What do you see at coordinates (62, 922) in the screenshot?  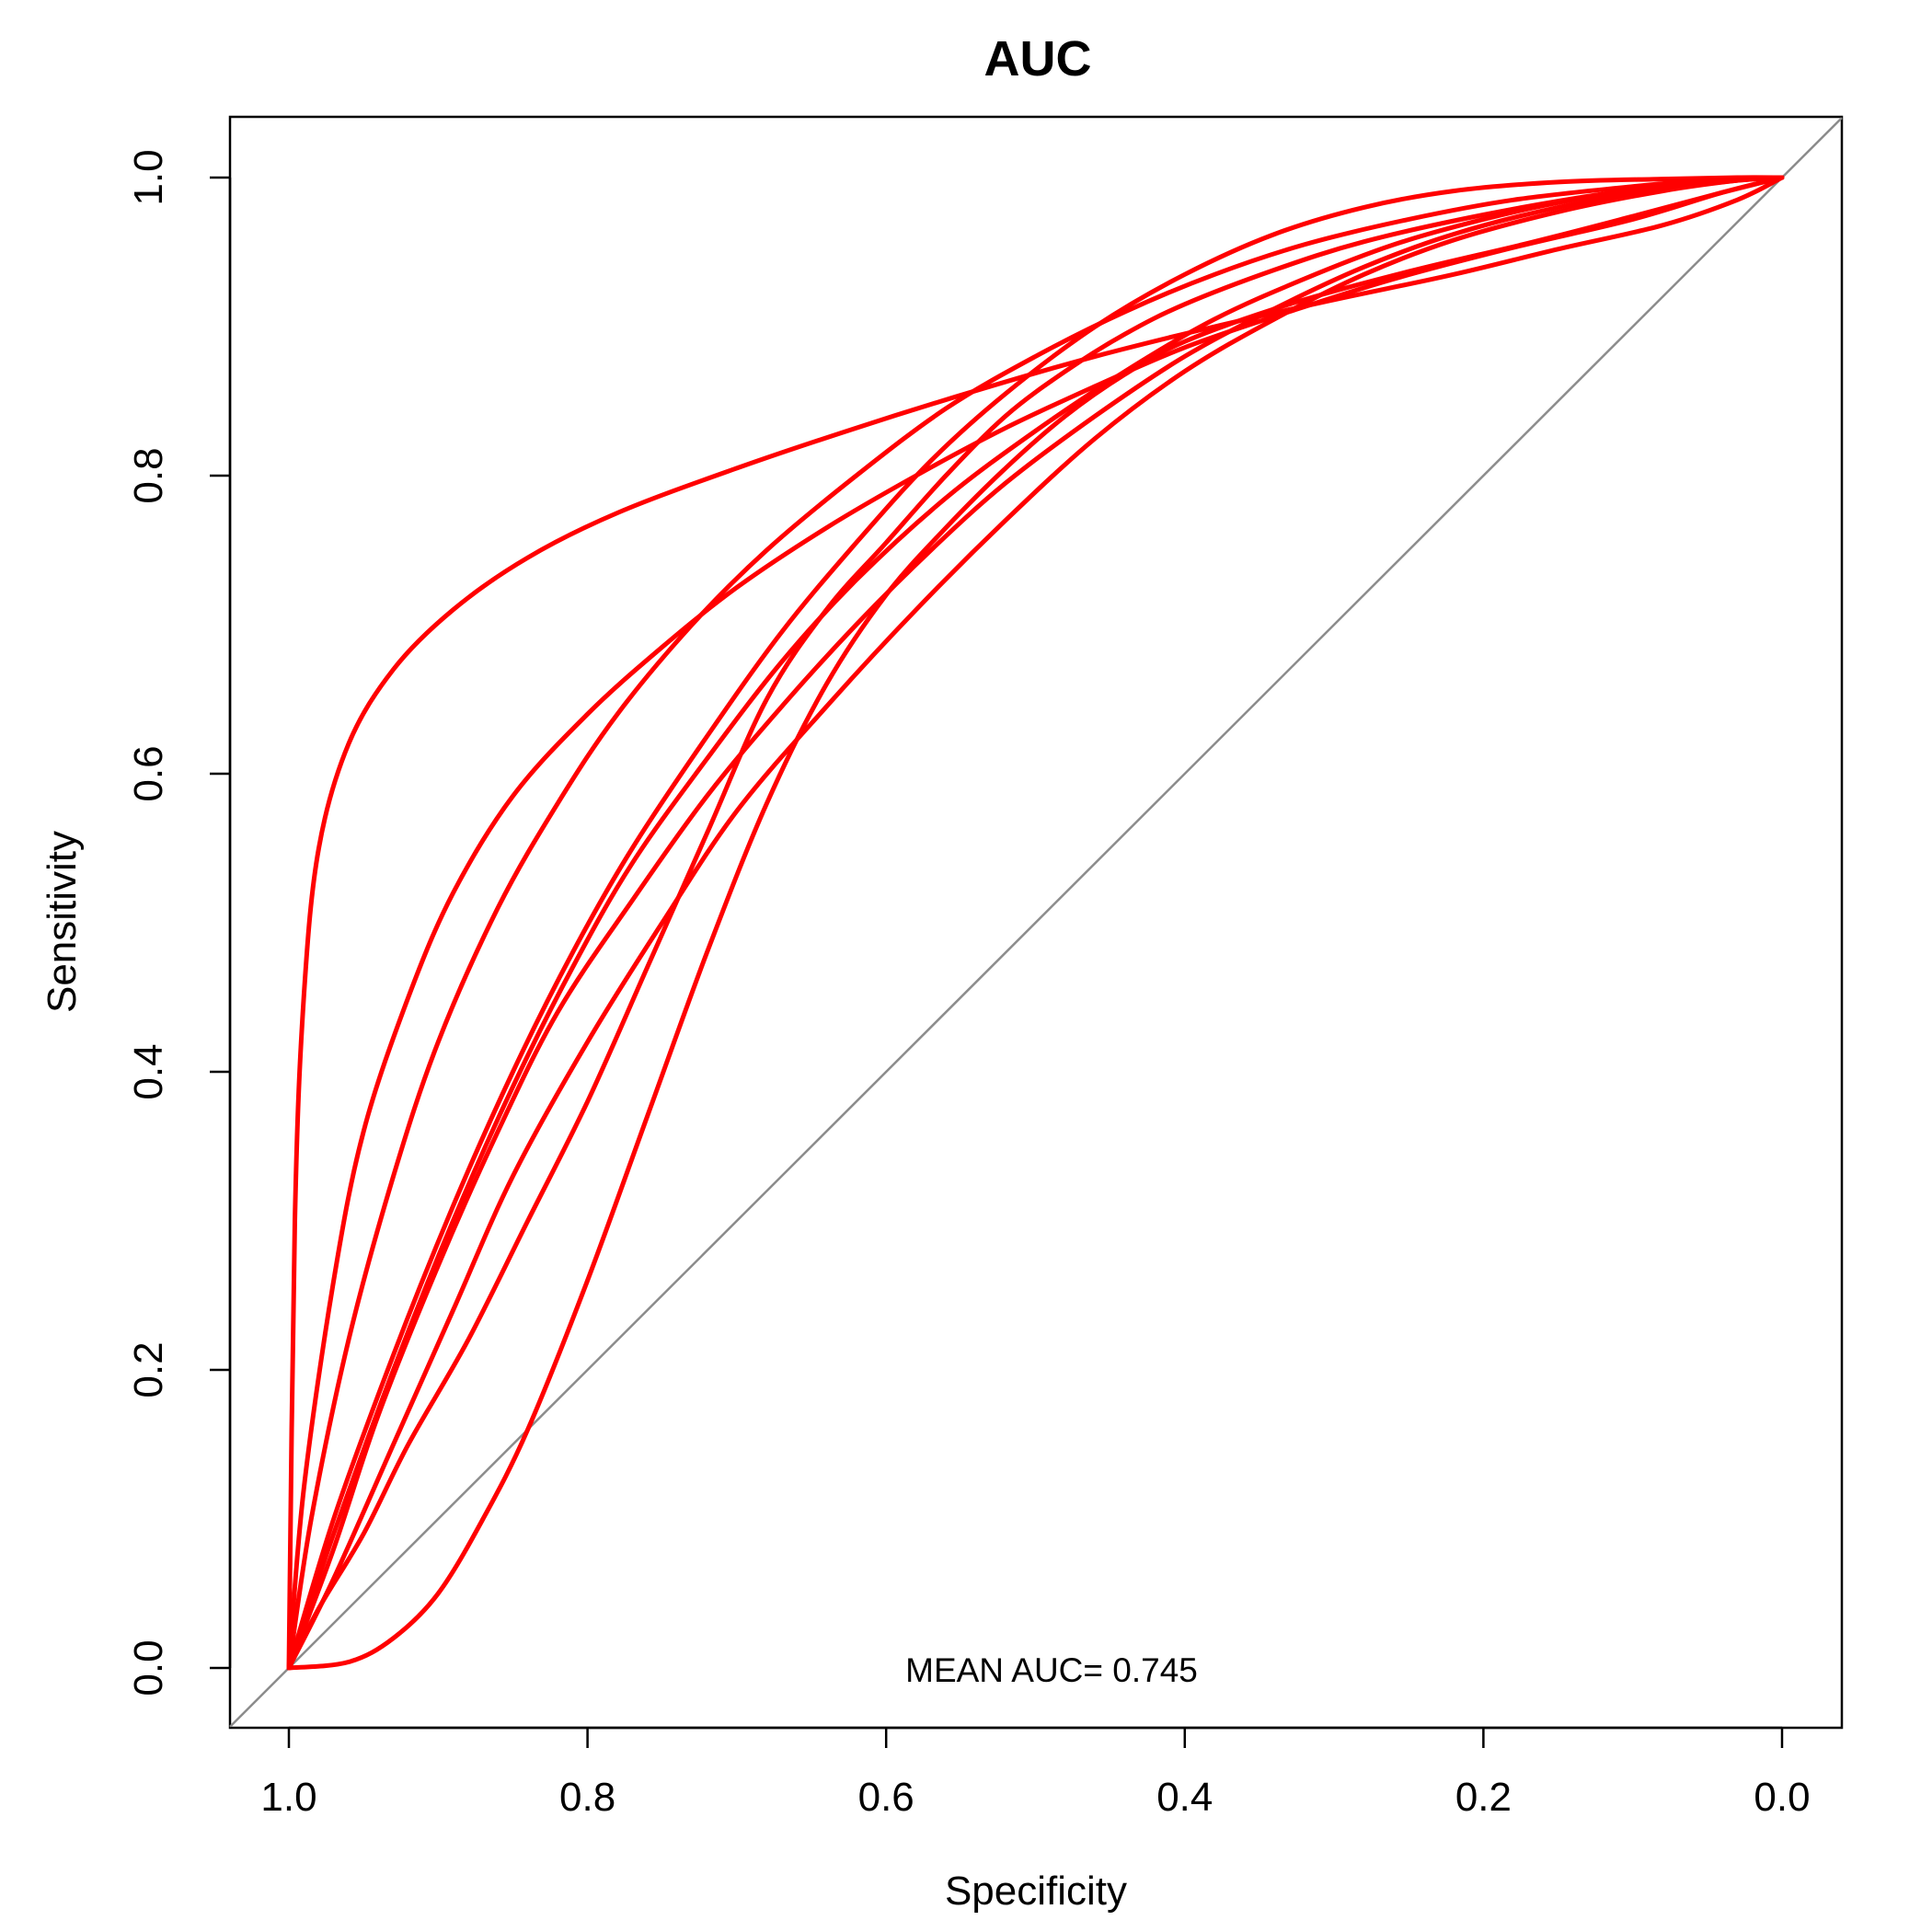 I see `y-axis-label: Sensitivity` at bounding box center [62, 922].